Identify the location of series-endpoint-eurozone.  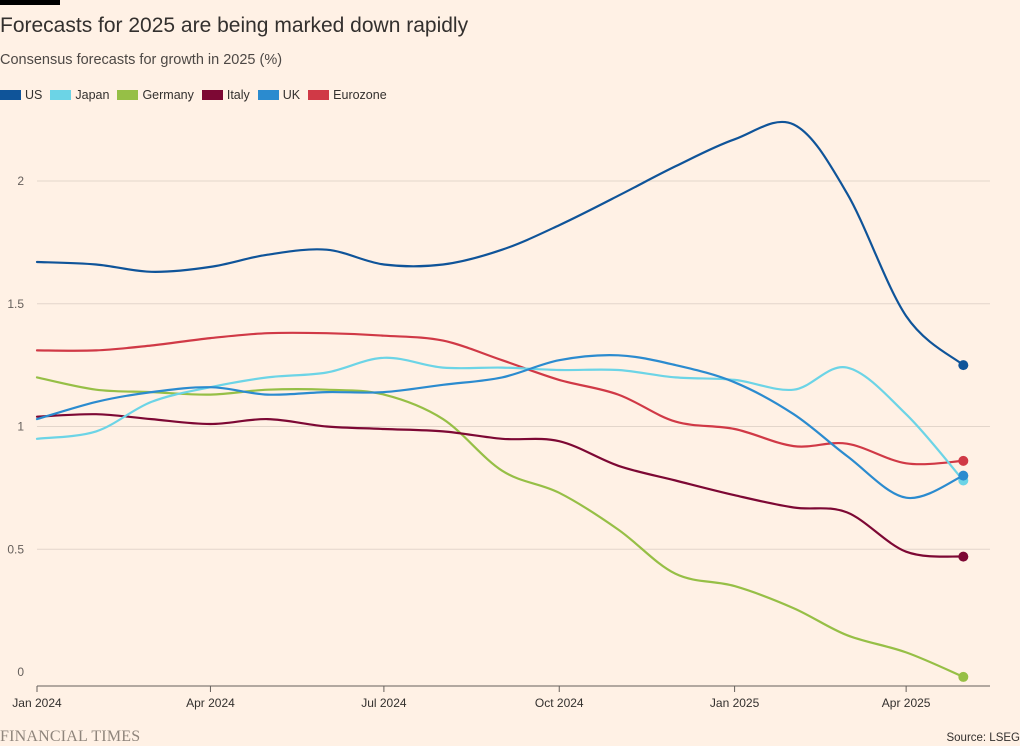
(963, 460).